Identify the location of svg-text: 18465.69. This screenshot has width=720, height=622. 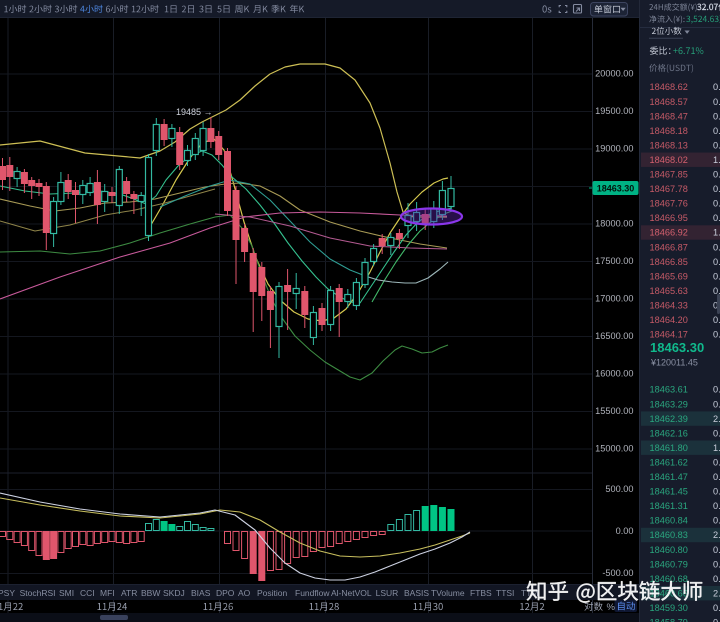
(669, 276).